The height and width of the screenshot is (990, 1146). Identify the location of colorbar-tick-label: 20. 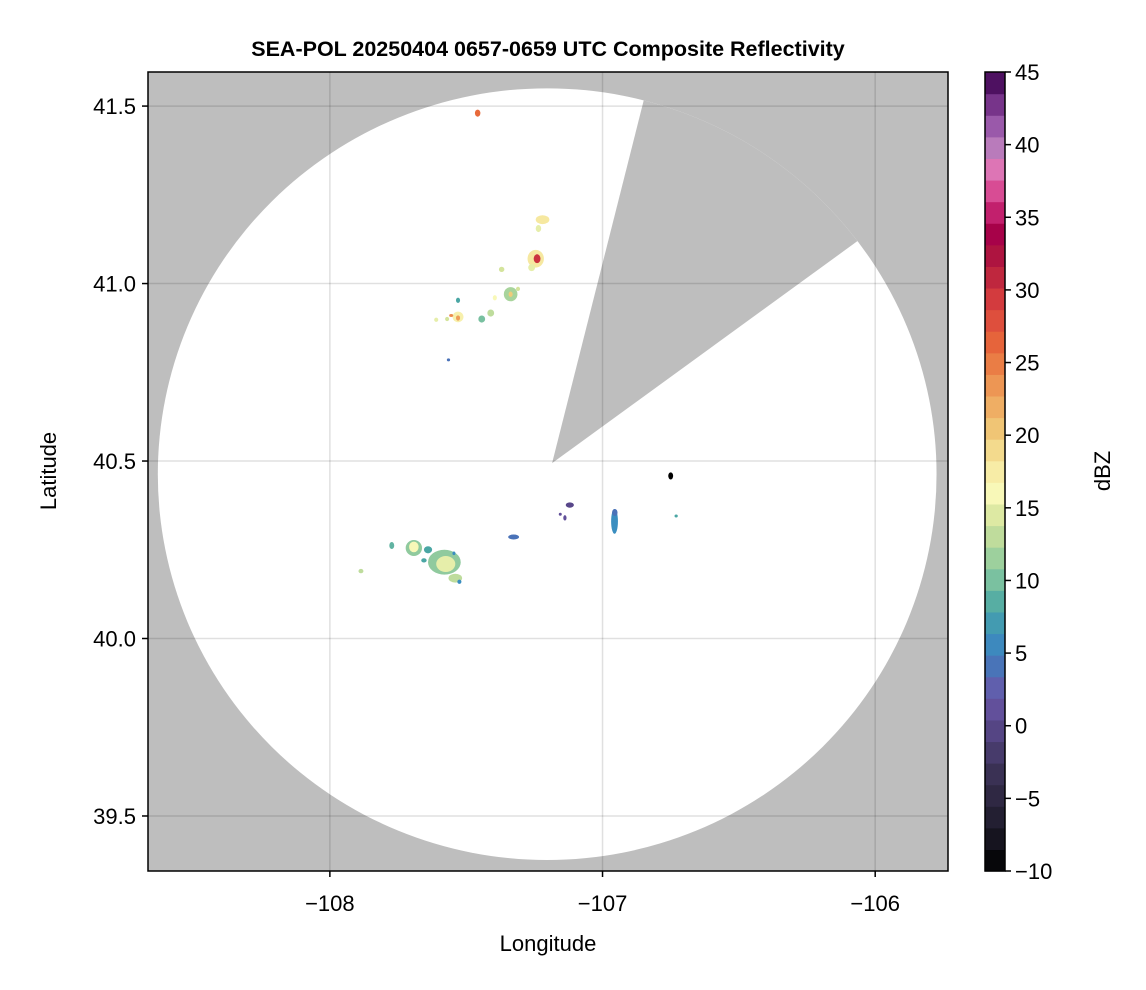
(1027, 435).